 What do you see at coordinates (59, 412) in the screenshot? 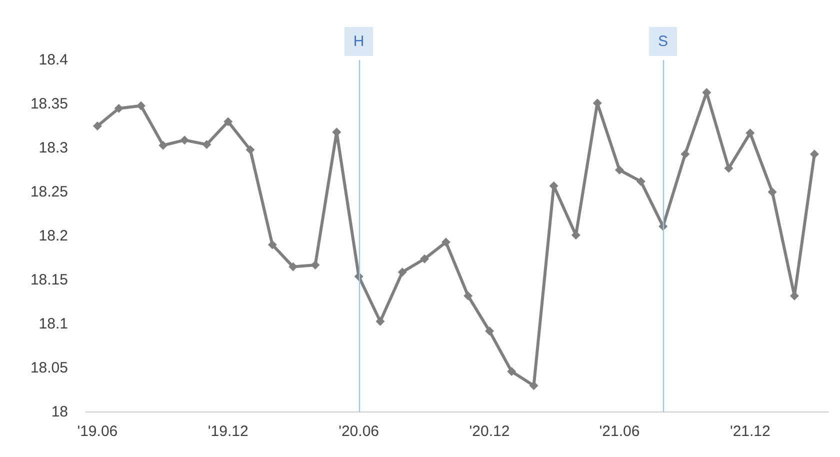
I see `y-tick-label: 18` at bounding box center [59, 412].